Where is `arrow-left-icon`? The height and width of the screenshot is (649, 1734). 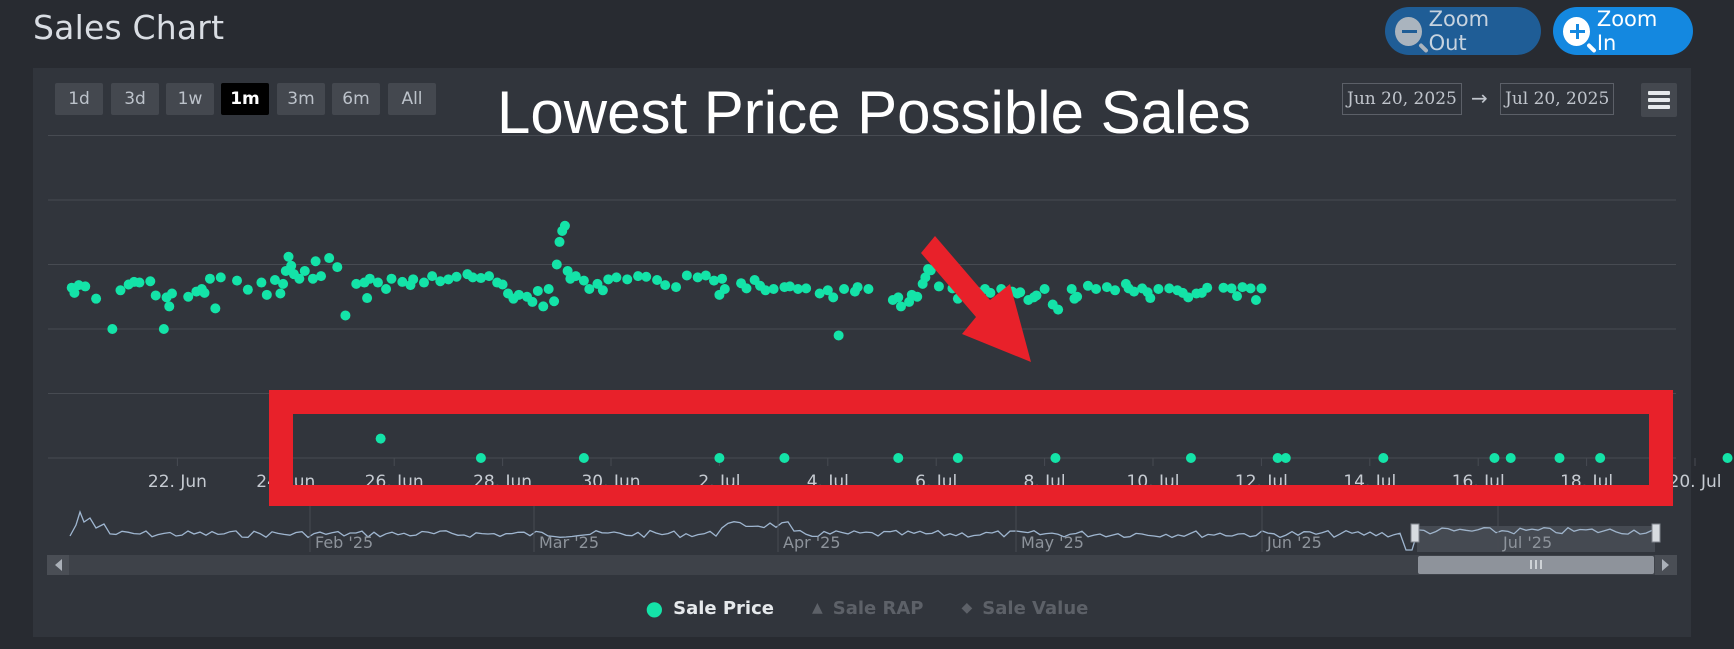
arrow-left-icon is located at coordinates (58, 565).